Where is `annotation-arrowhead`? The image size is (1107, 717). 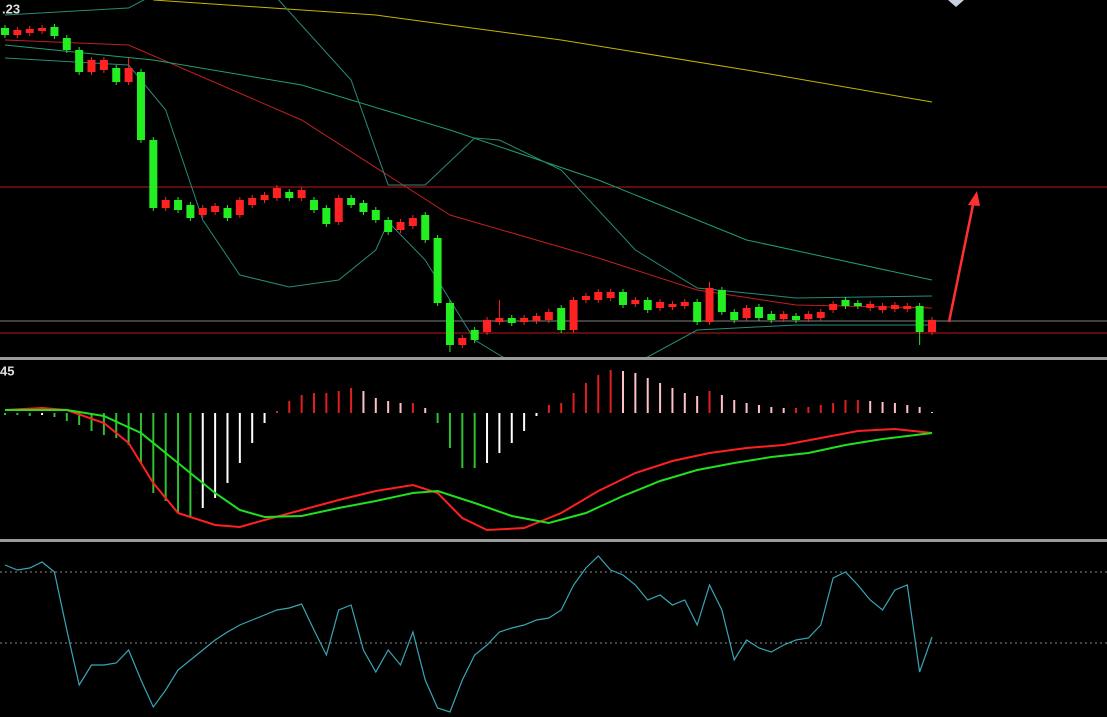 annotation-arrowhead is located at coordinates (974, 198).